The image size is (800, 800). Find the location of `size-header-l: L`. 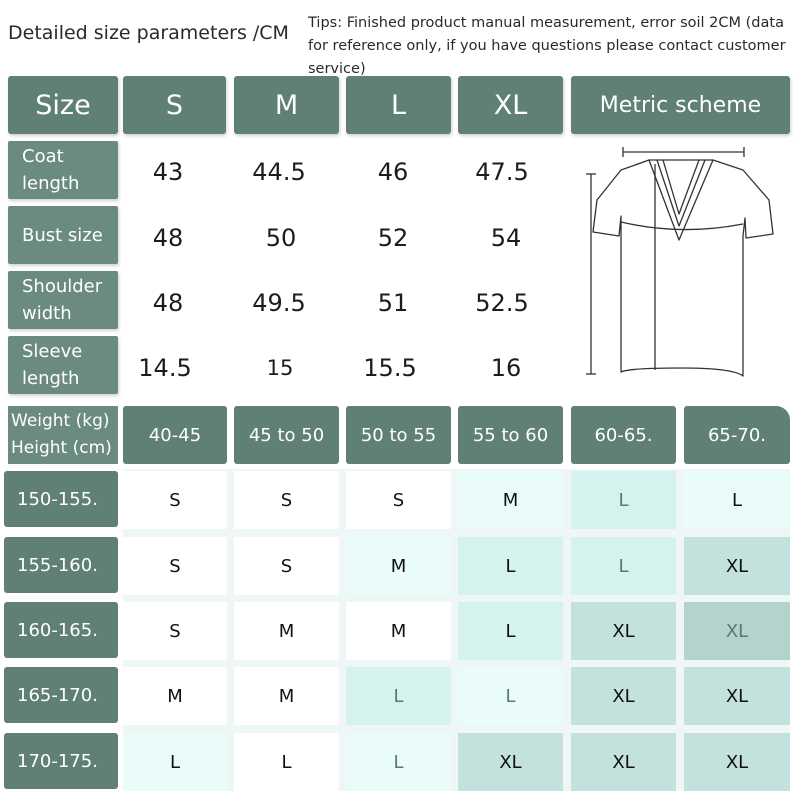

size-header-l: L is located at coordinates (398, 105).